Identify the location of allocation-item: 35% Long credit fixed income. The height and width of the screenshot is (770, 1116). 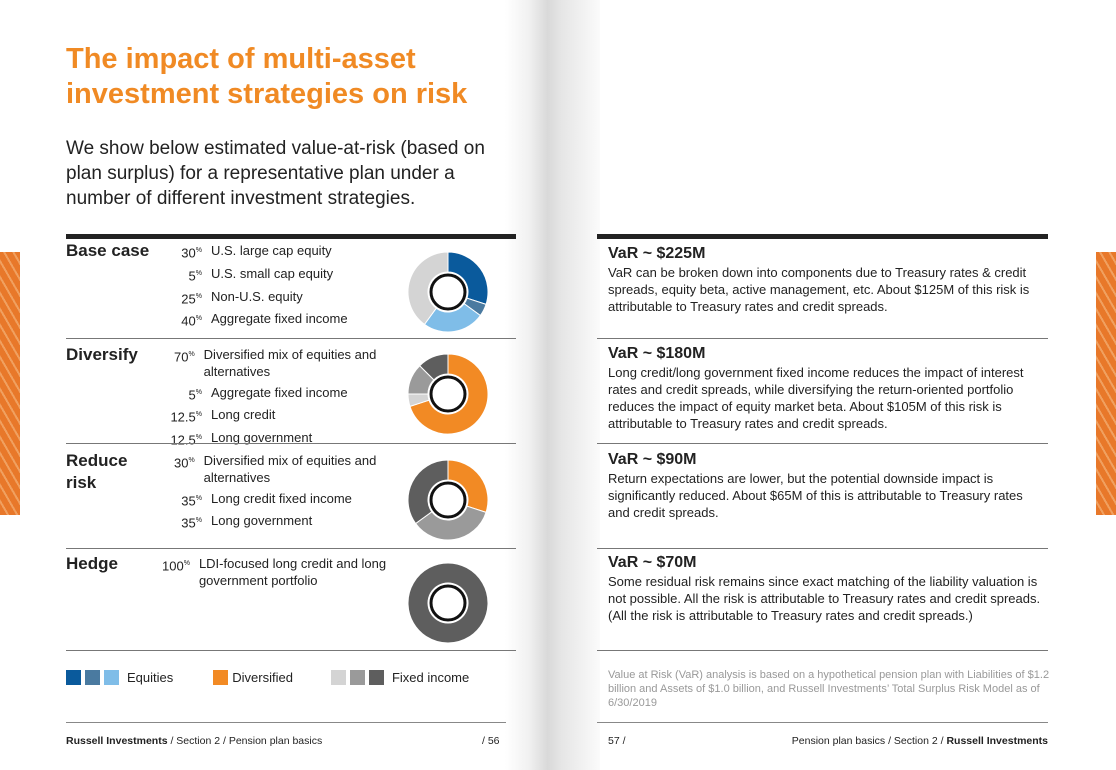
(282, 499).